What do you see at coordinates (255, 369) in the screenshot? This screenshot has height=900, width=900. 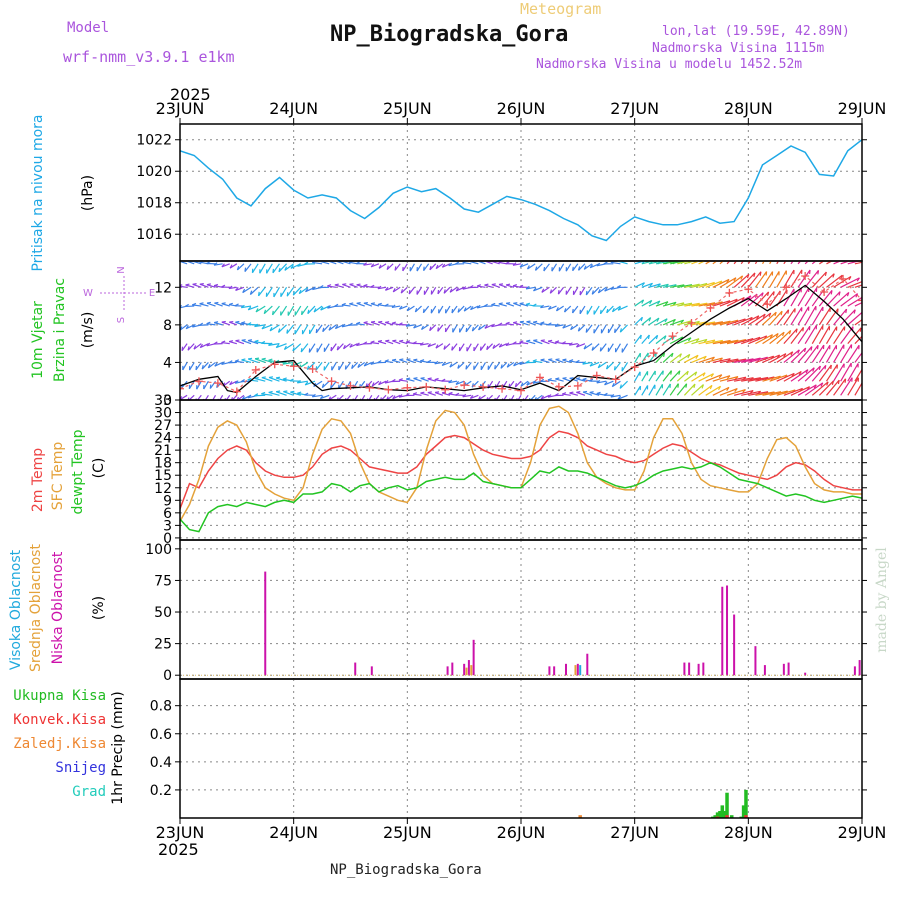 I see `wind-speed-marker` at bounding box center [255, 369].